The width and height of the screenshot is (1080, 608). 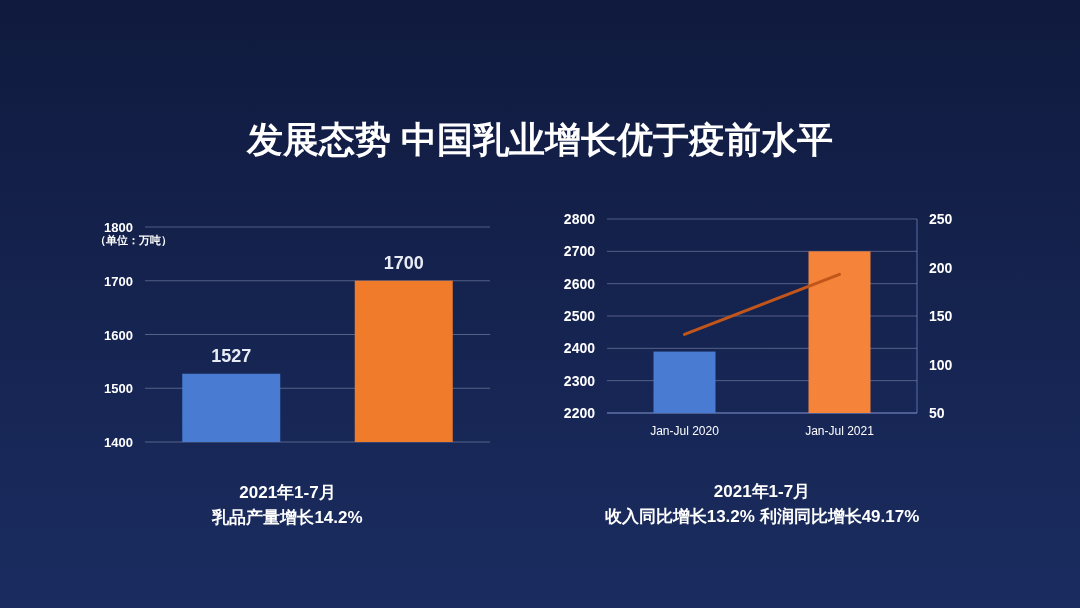 What do you see at coordinates (762, 516) in the screenshot?
I see `text: 收入同比增长13.2% 利润同比增长49.17%` at bounding box center [762, 516].